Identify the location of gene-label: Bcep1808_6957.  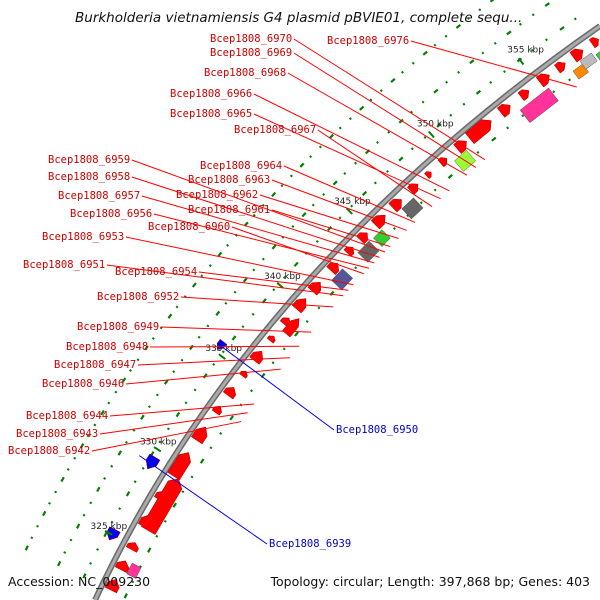
(99, 196).